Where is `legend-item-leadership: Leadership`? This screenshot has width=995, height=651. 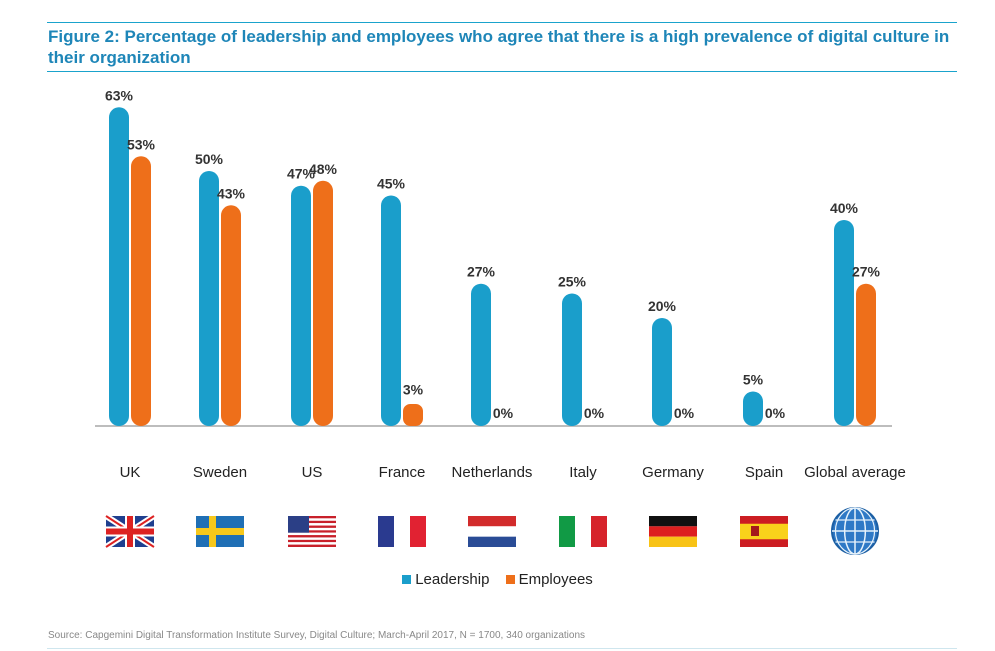 legend-item-leadership: Leadership is located at coordinates (445, 579).